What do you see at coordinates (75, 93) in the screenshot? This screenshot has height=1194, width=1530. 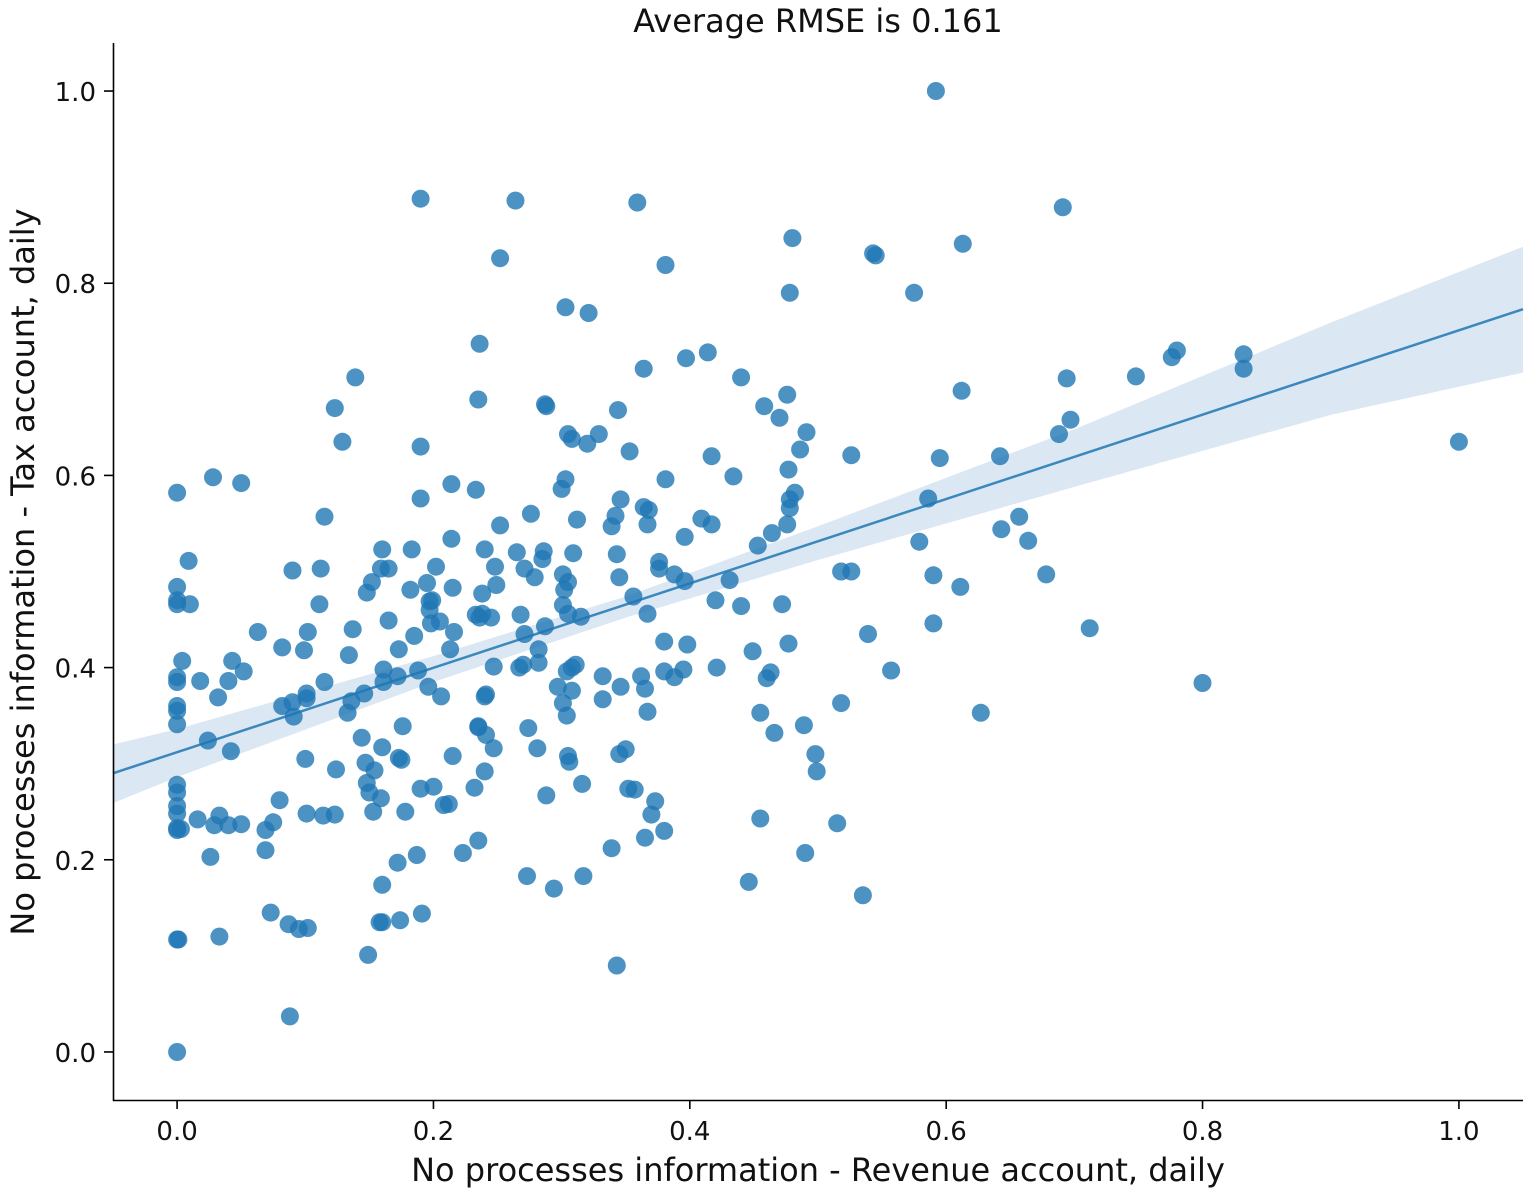 I see `y-tick-label: 1.0` at bounding box center [75, 93].